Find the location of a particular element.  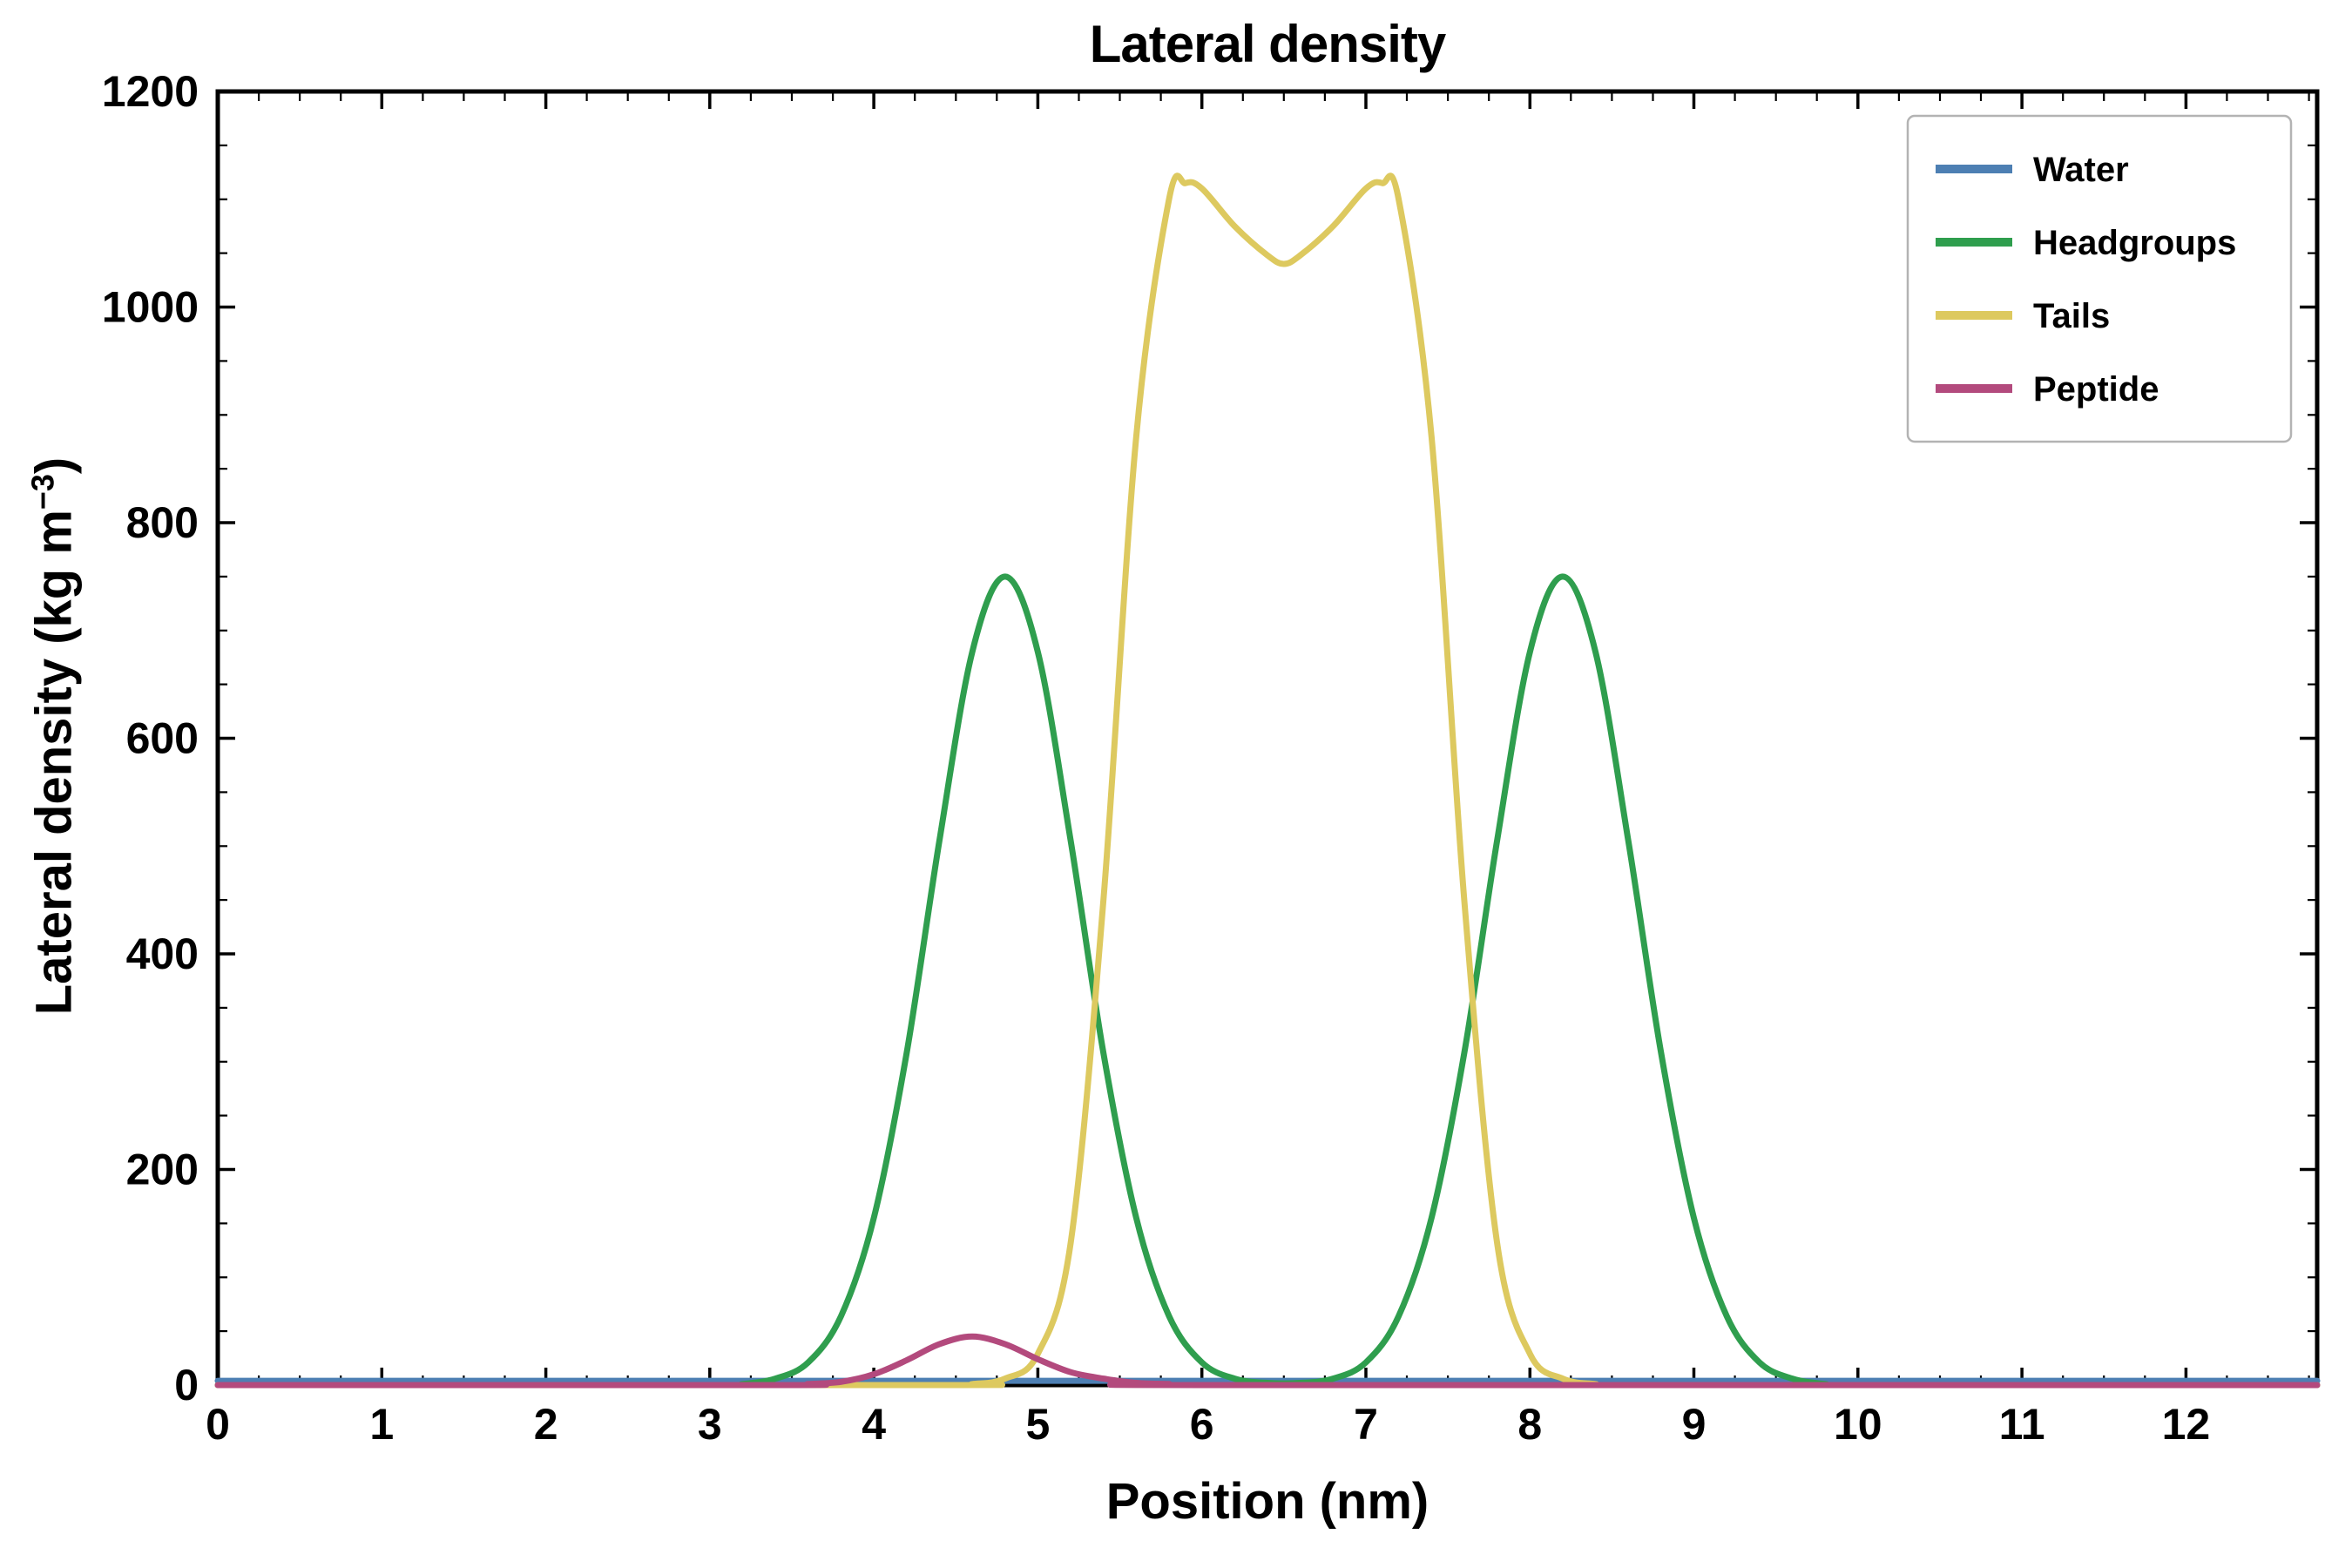

x-axis-label: Position (nm) is located at coordinates (1267, 1501).